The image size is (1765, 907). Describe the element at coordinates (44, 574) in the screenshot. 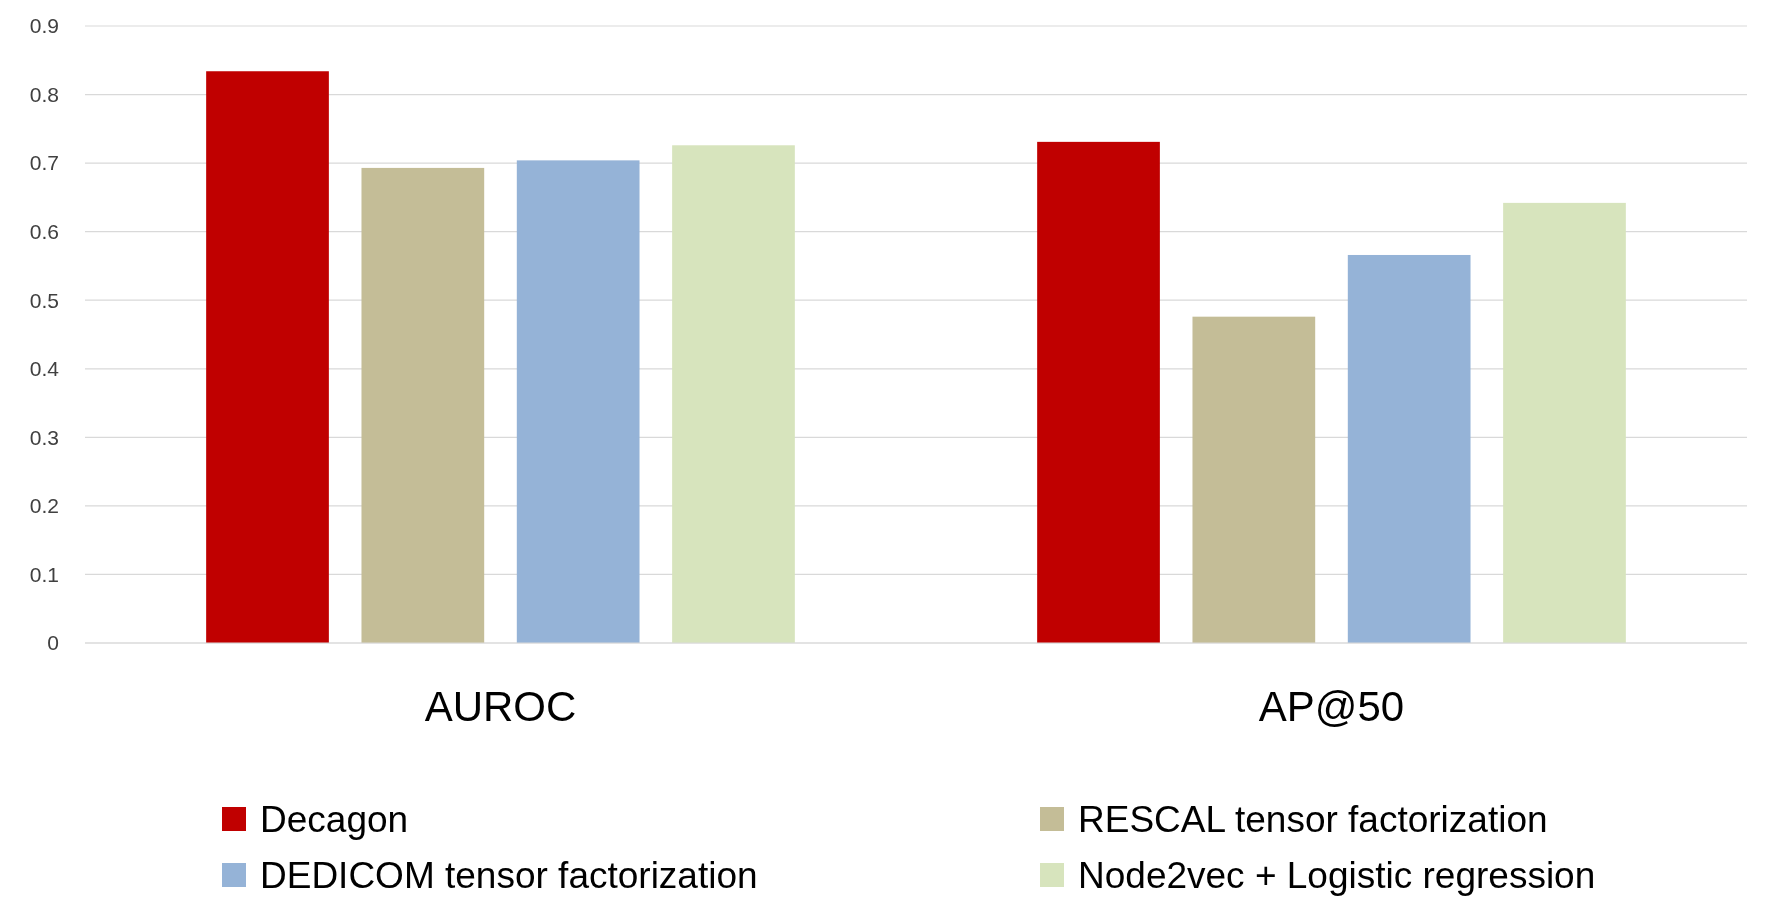

I see `y-tick-label: 0.1` at that location.